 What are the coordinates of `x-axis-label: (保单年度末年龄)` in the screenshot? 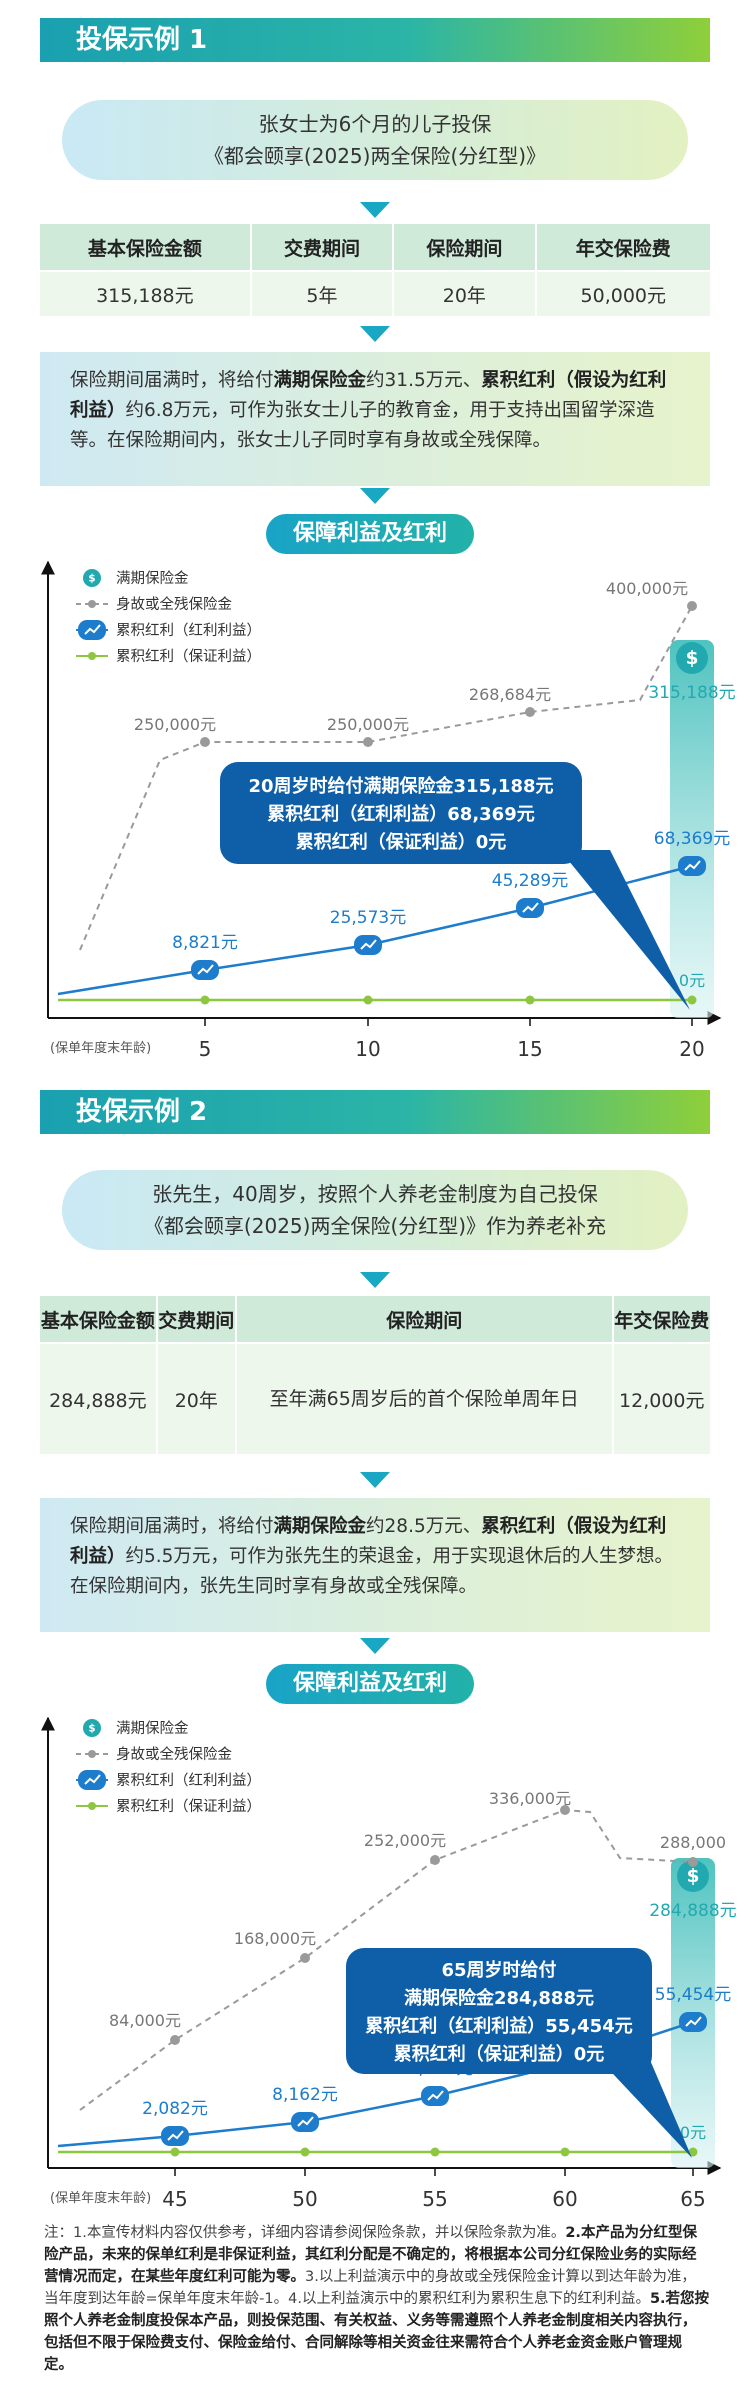 It's located at (100, 1048).